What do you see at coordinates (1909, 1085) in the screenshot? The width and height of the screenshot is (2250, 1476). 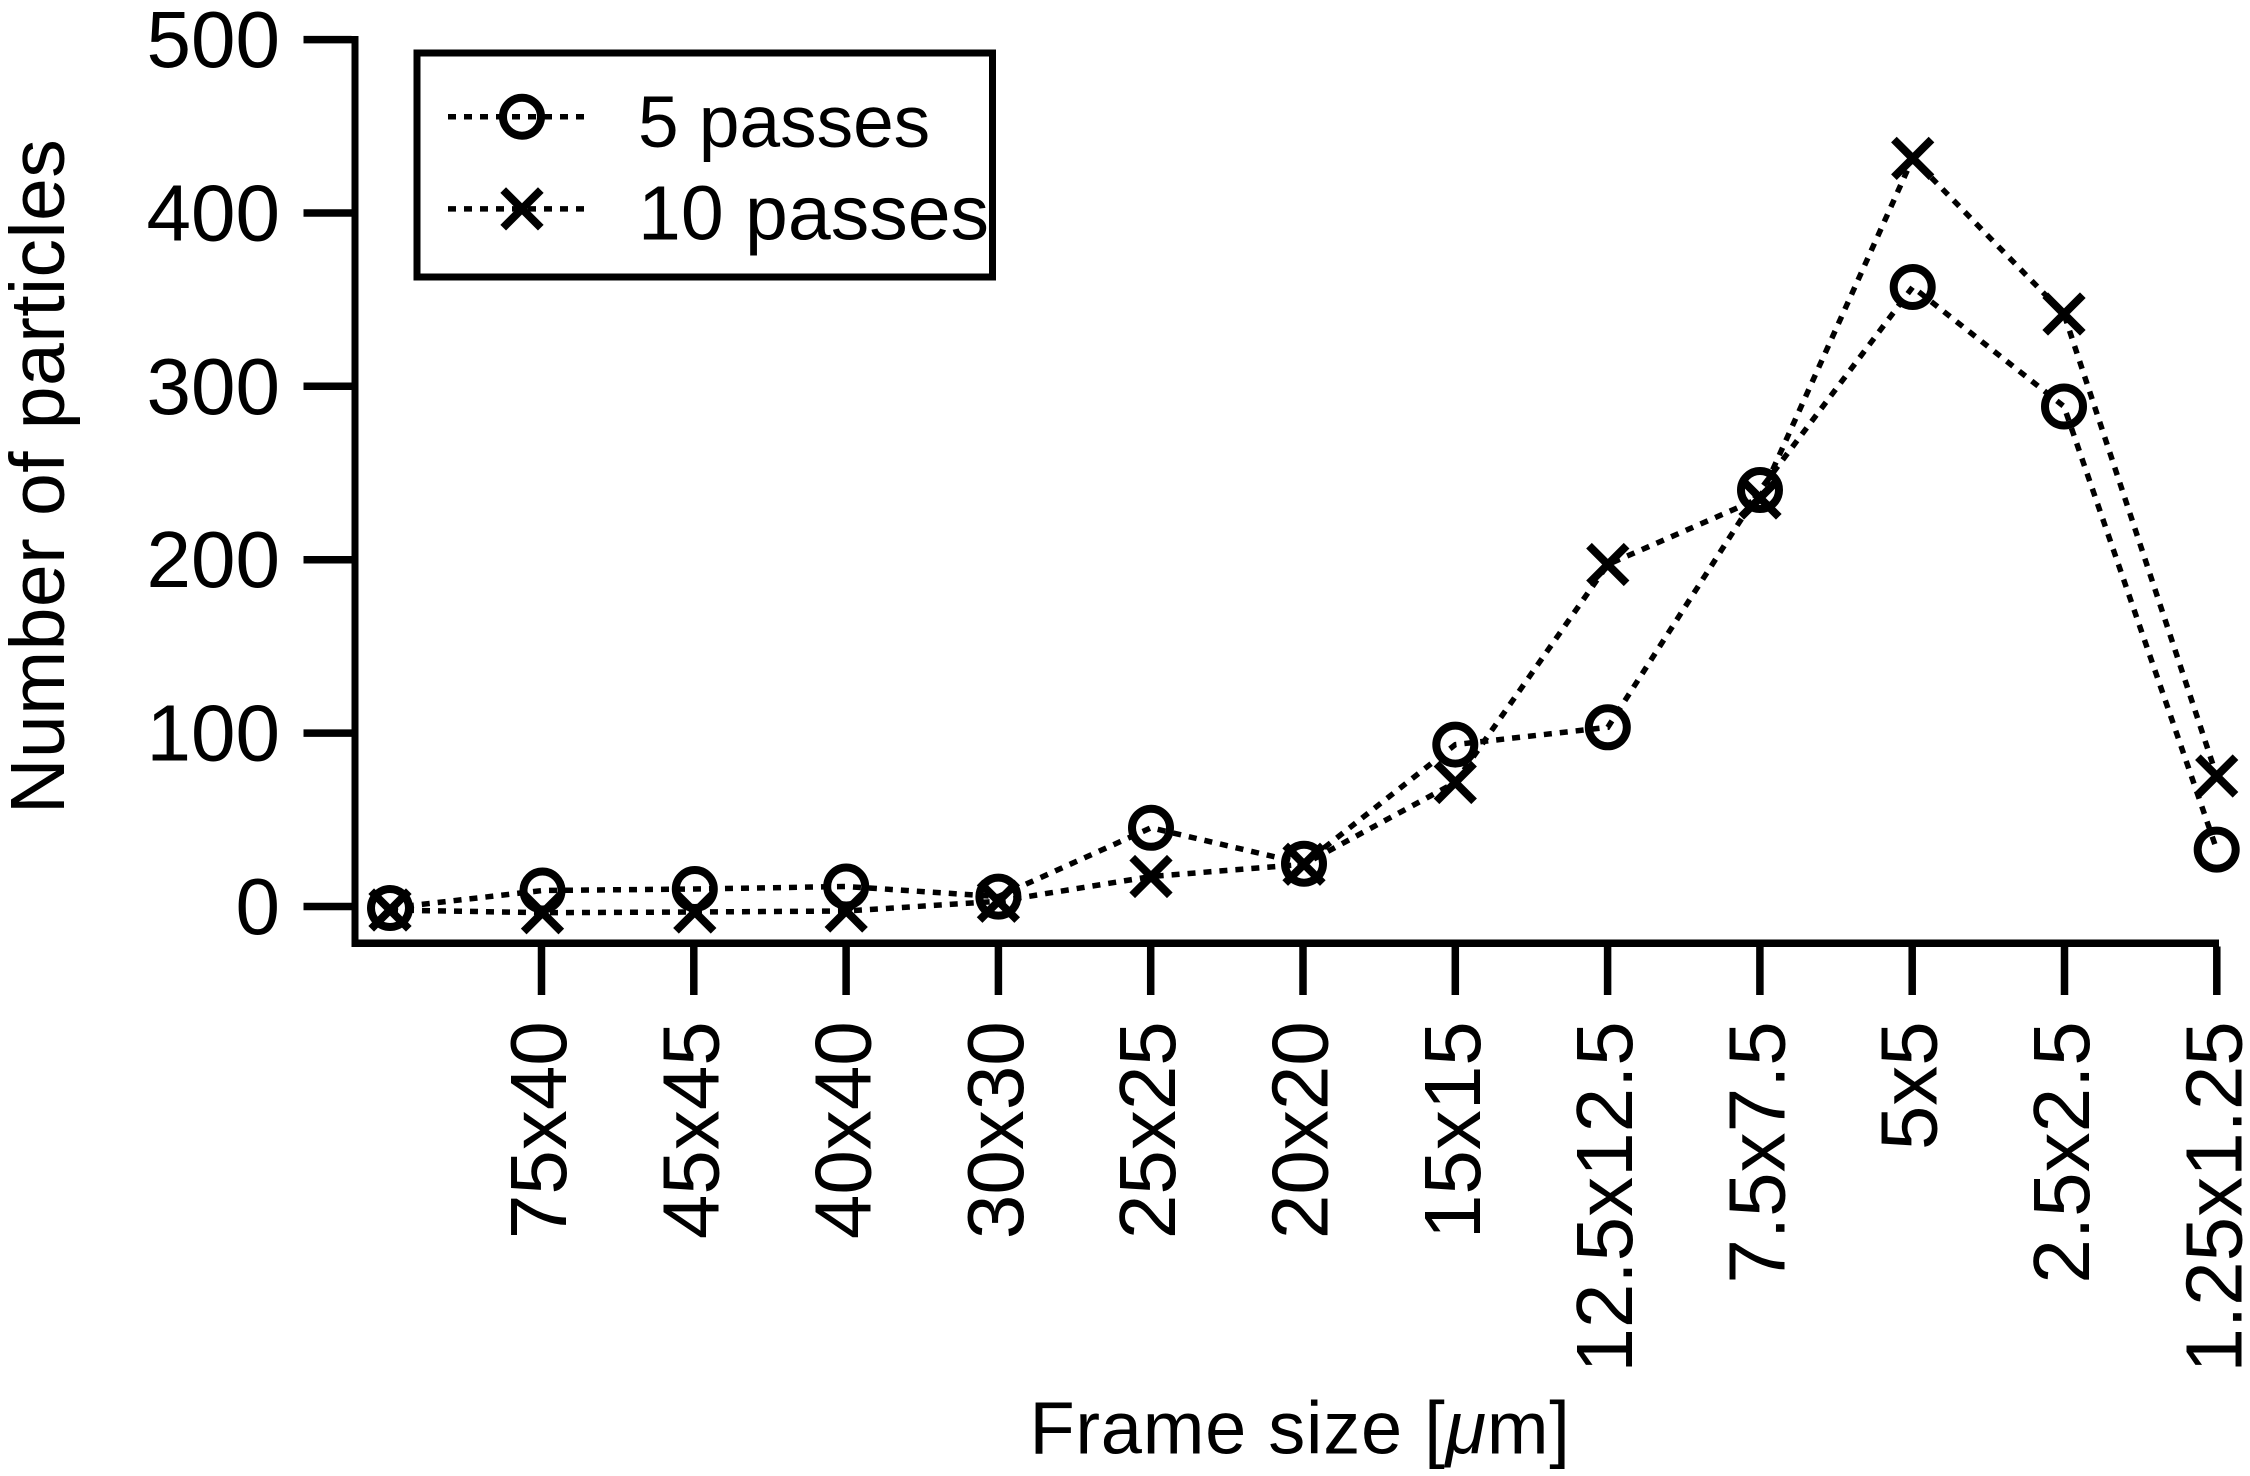 I see `svg-text: 5x5` at bounding box center [1909, 1085].